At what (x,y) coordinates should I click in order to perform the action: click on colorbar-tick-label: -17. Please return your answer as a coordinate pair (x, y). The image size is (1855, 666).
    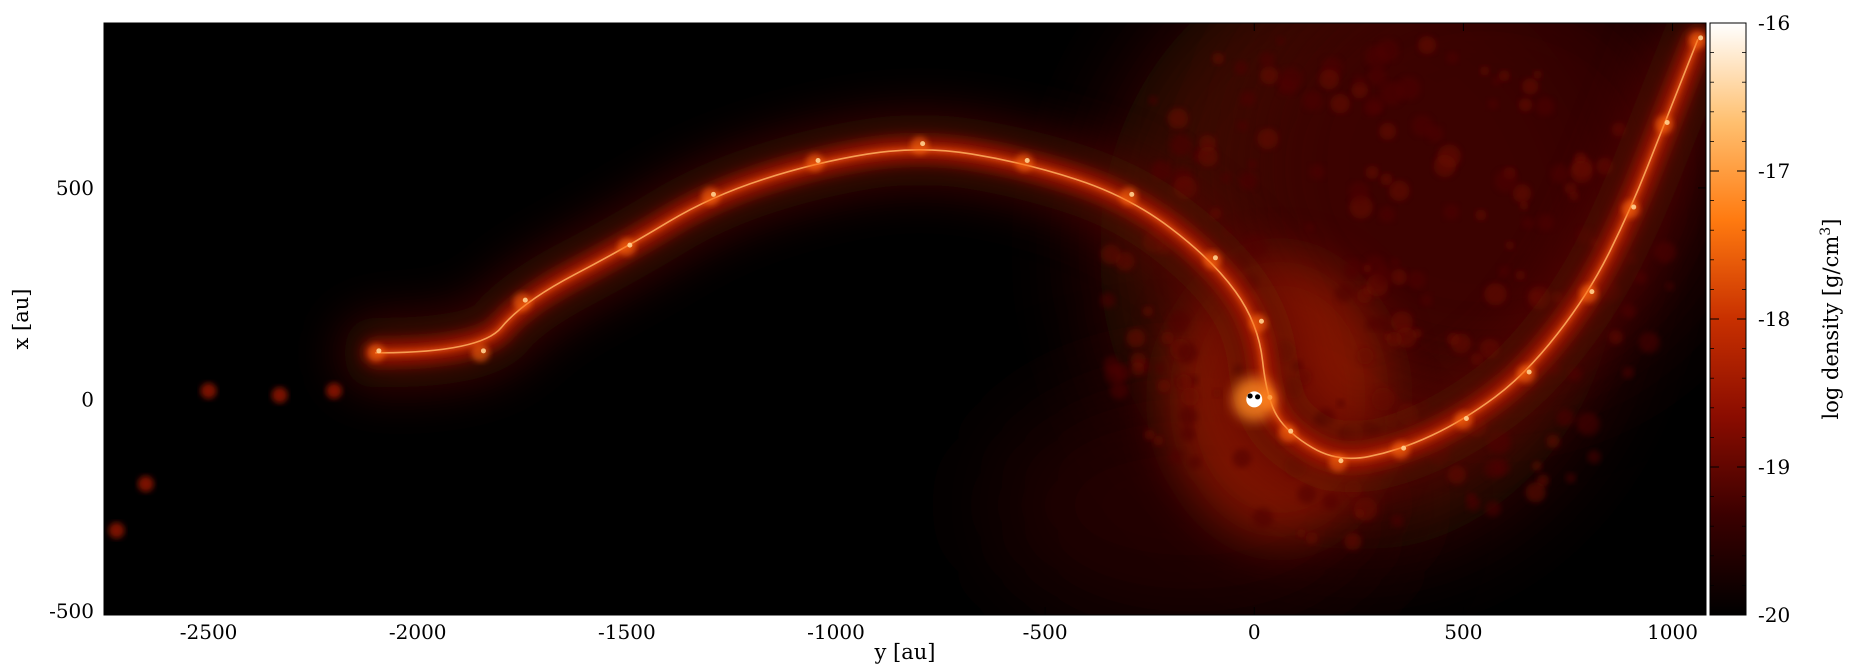
    Looking at the image, I should click on (1774, 171).